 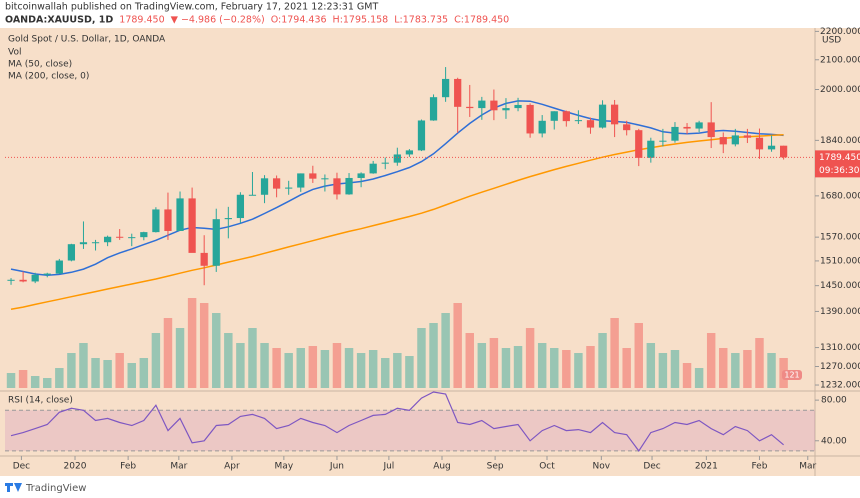 What do you see at coordinates (232, 467) in the screenshot?
I see `x-tick-label: Apr` at bounding box center [232, 467].